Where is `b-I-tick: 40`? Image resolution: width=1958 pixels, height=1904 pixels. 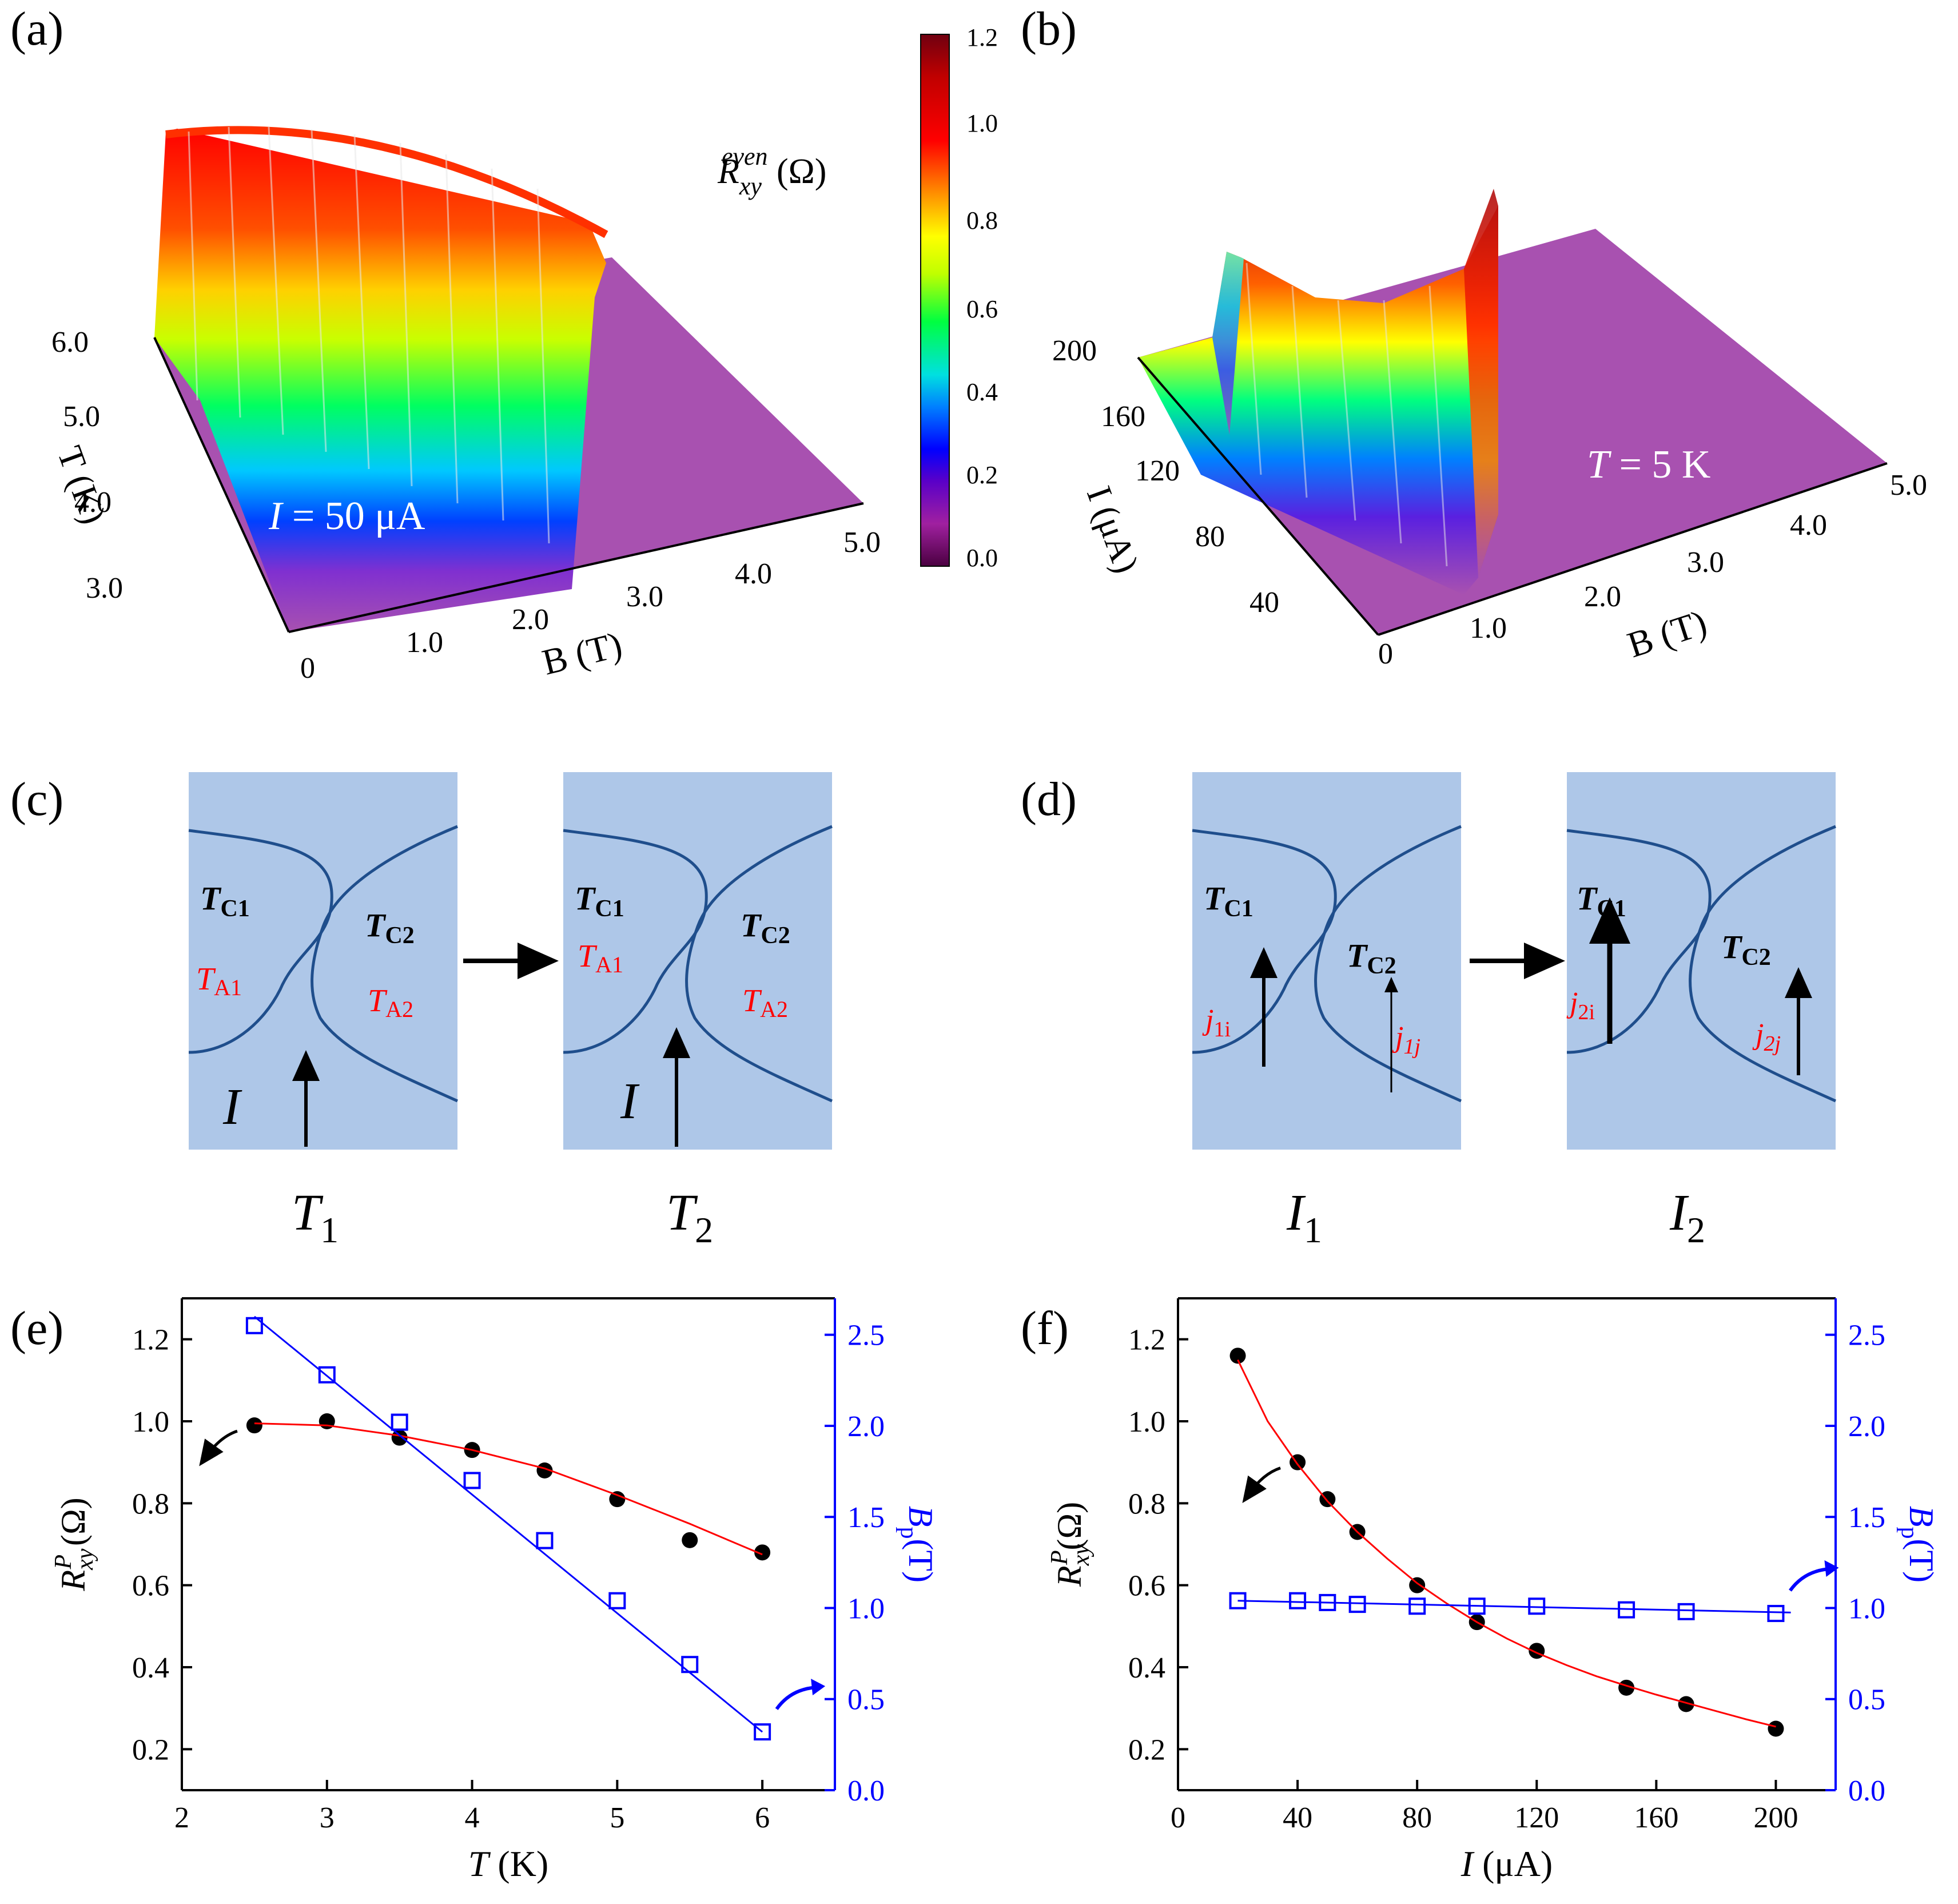
b-I-tick: 40 is located at coordinates (1264, 602).